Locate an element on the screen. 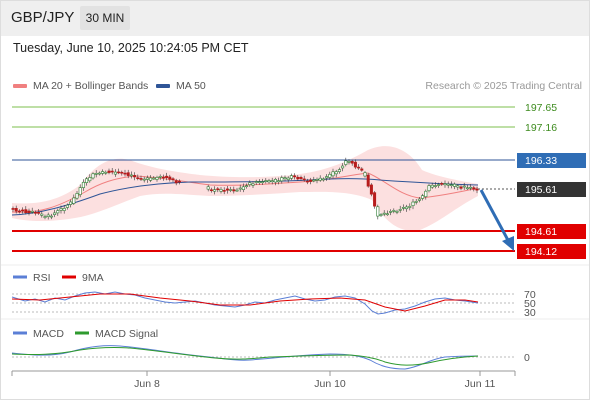  forecast-arrow-icon is located at coordinates (508, 243).